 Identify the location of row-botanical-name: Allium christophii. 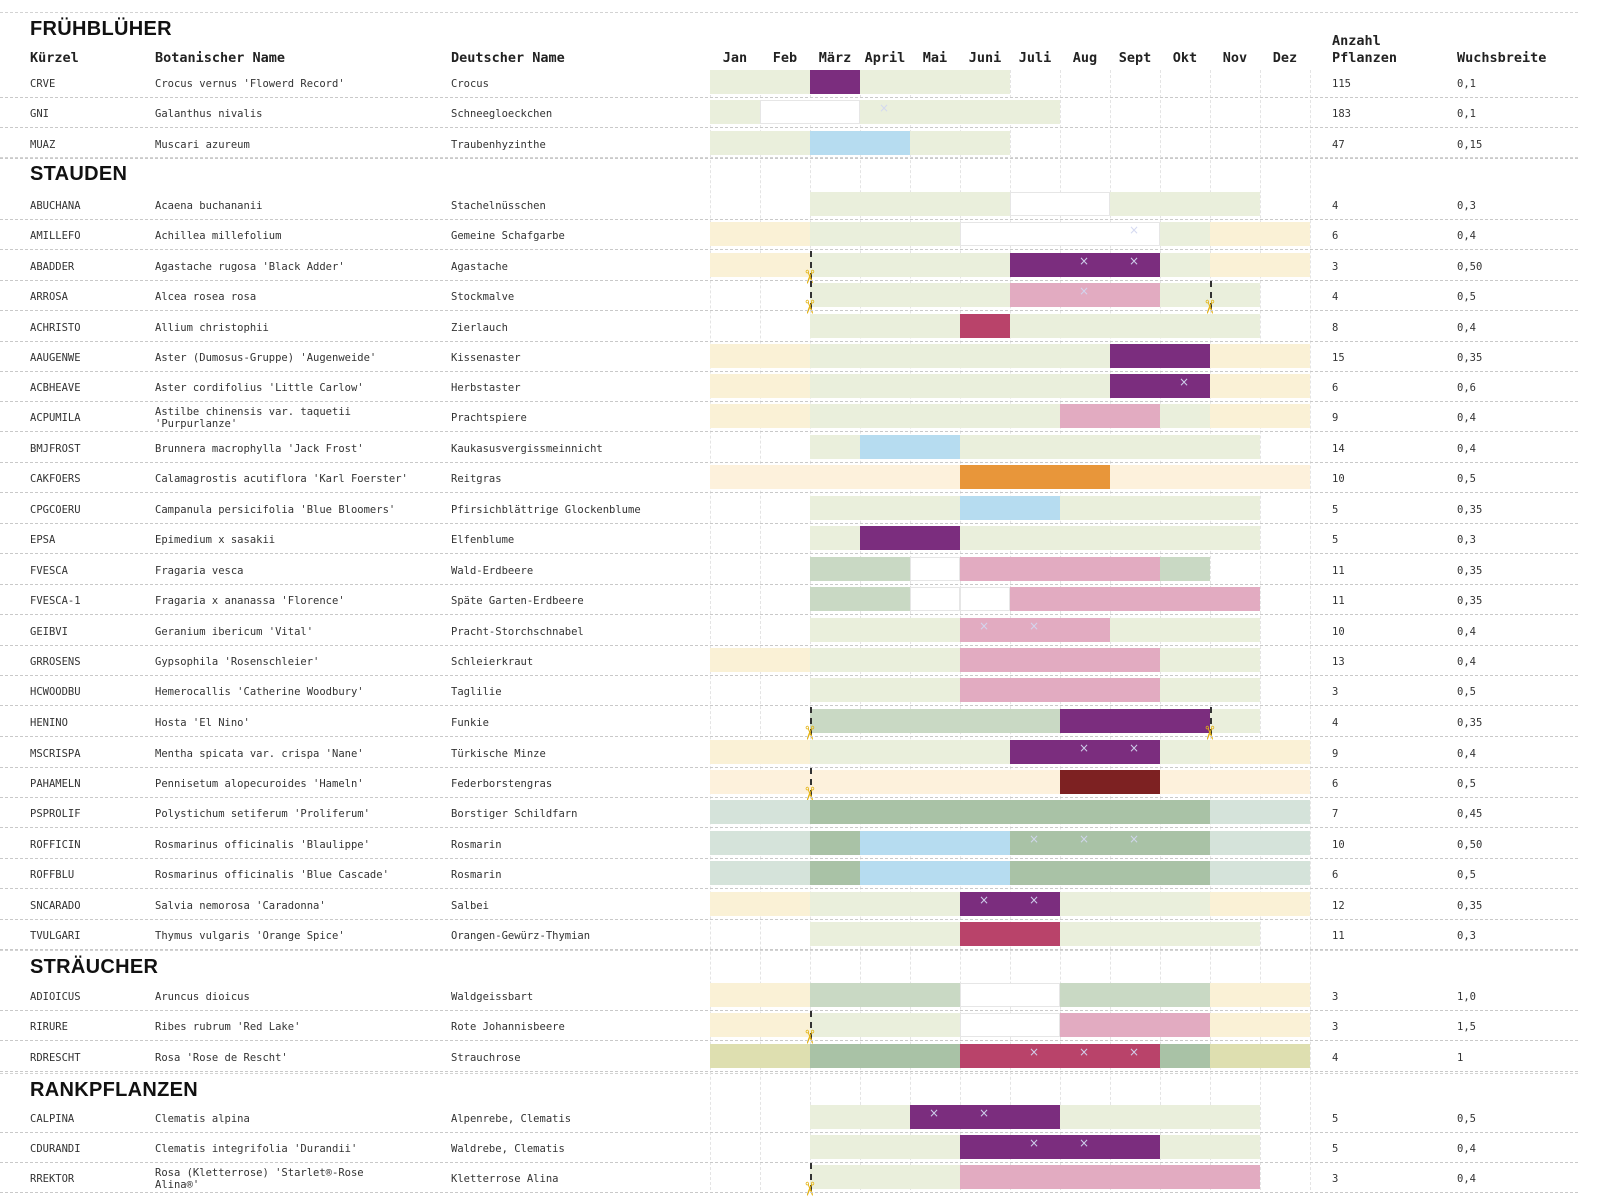
(212, 328).